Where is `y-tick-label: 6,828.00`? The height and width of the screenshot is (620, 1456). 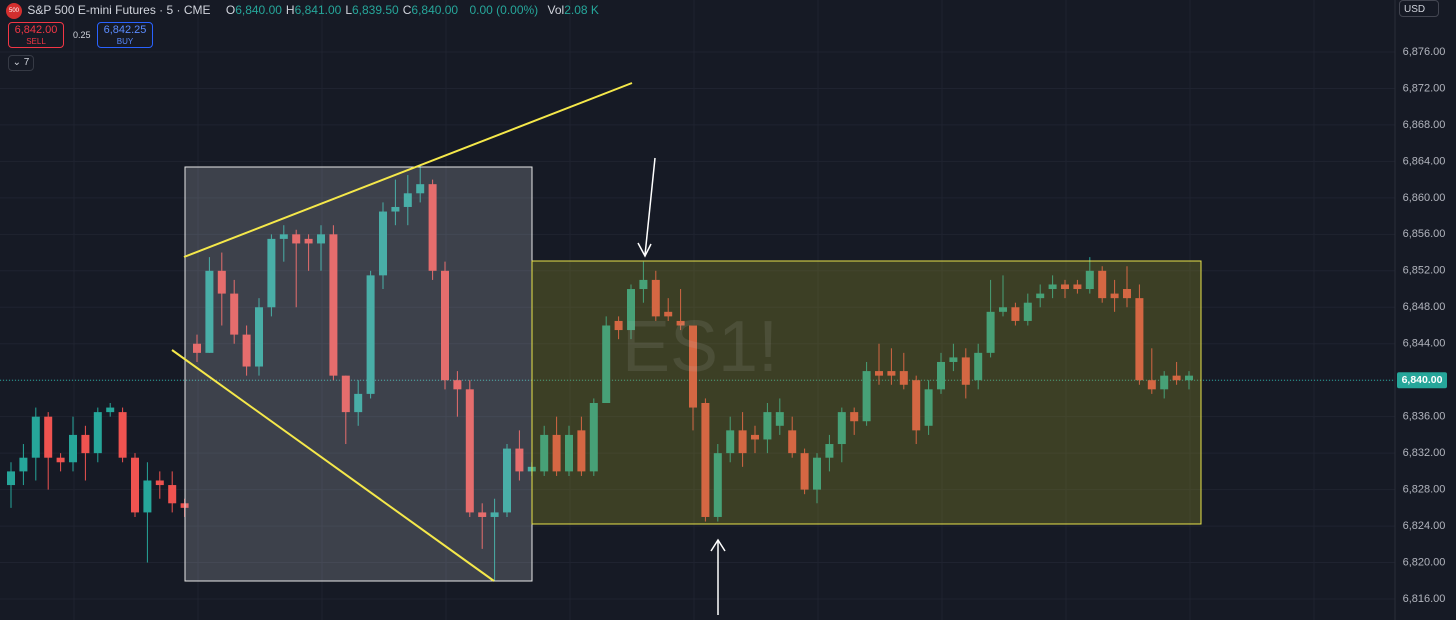
y-tick-label: 6,828.00 is located at coordinates (1424, 490).